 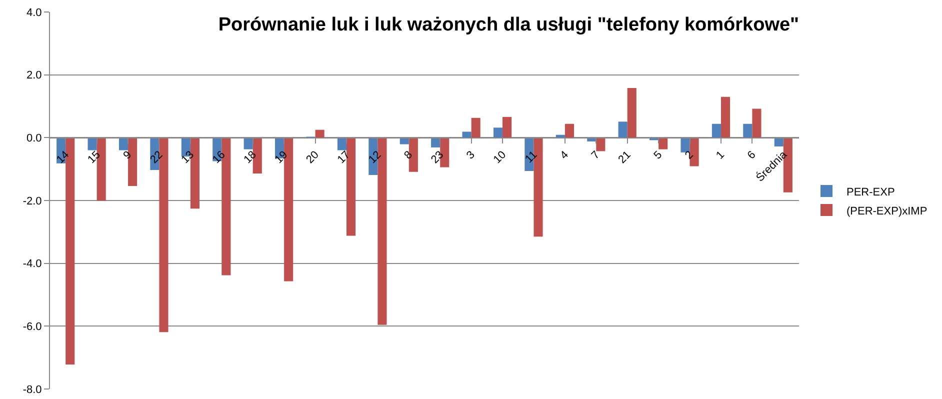 I want to click on y-tick-label: 4.0, so click(x=34, y=12).